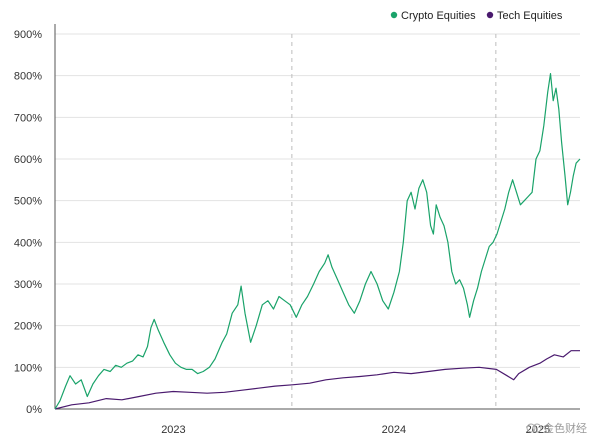 Image resolution: width=600 pixels, height=441 pixels. Describe the element at coordinates (530, 16) in the screenshot. I see `legend-label: Tech Equities` at that location.